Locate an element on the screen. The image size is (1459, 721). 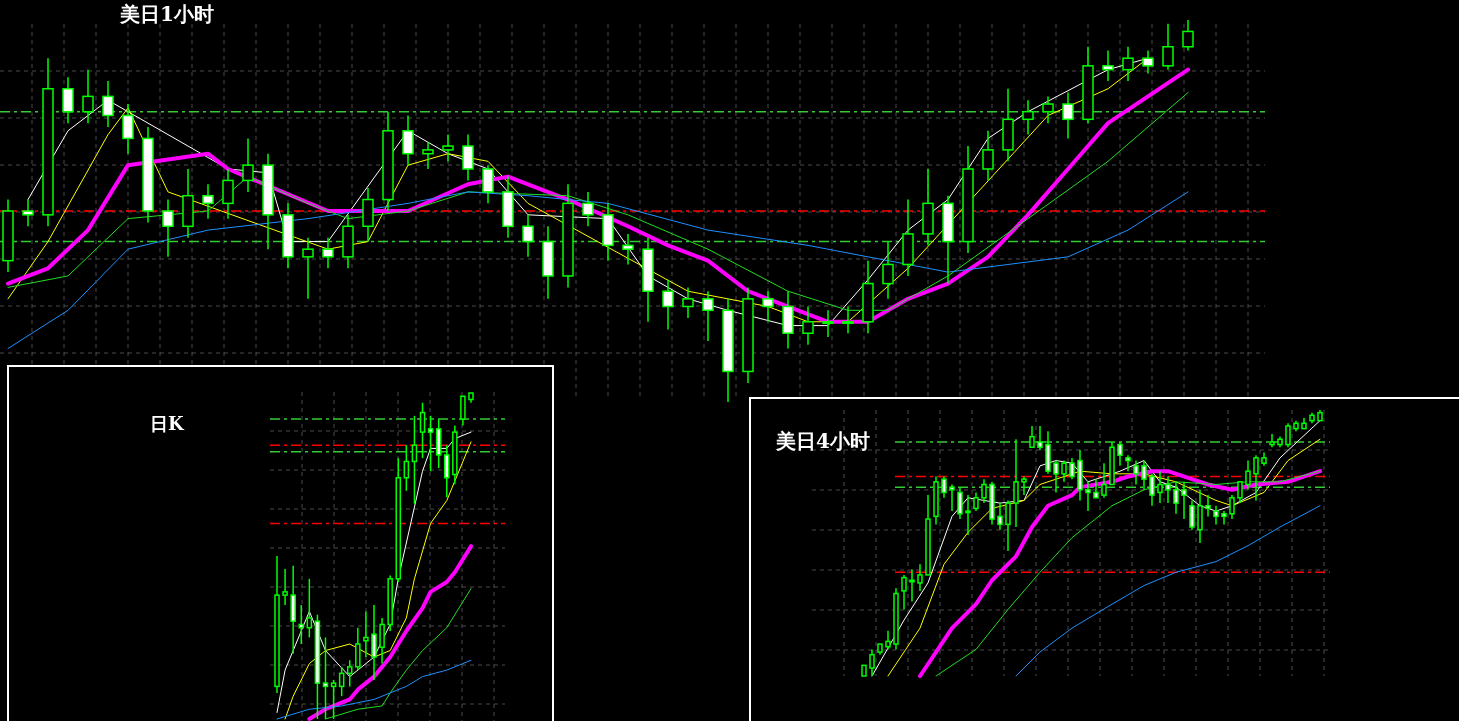
text: 日K is located at coordinates (167, 423).